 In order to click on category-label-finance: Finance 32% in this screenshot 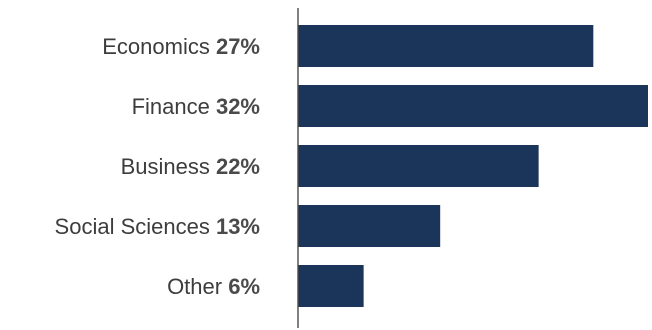, I will do `click(196, 106)`.